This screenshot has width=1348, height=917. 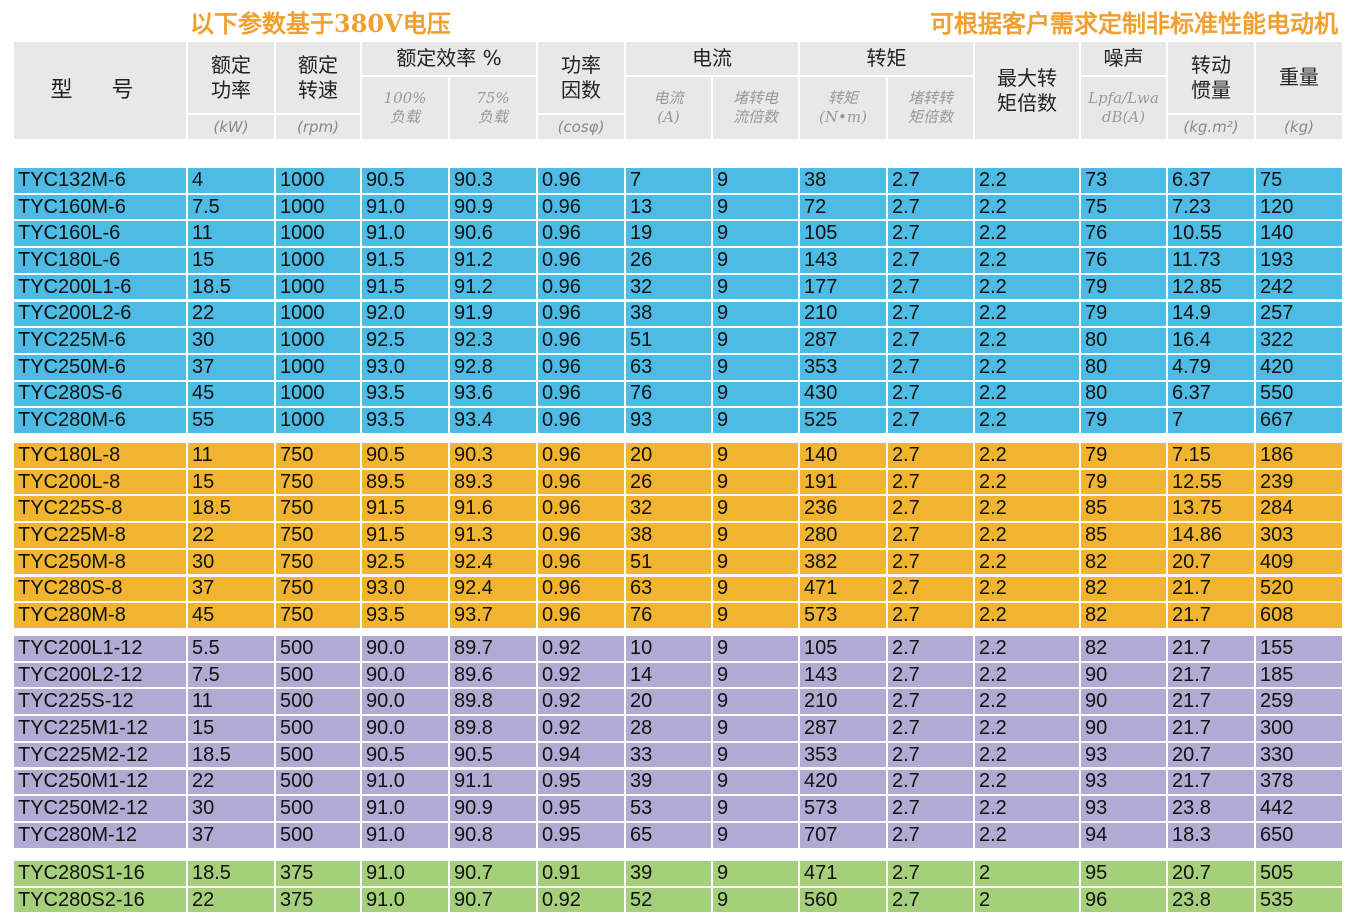 I want to click on table-cell: 375, so click(x=318, y=900).